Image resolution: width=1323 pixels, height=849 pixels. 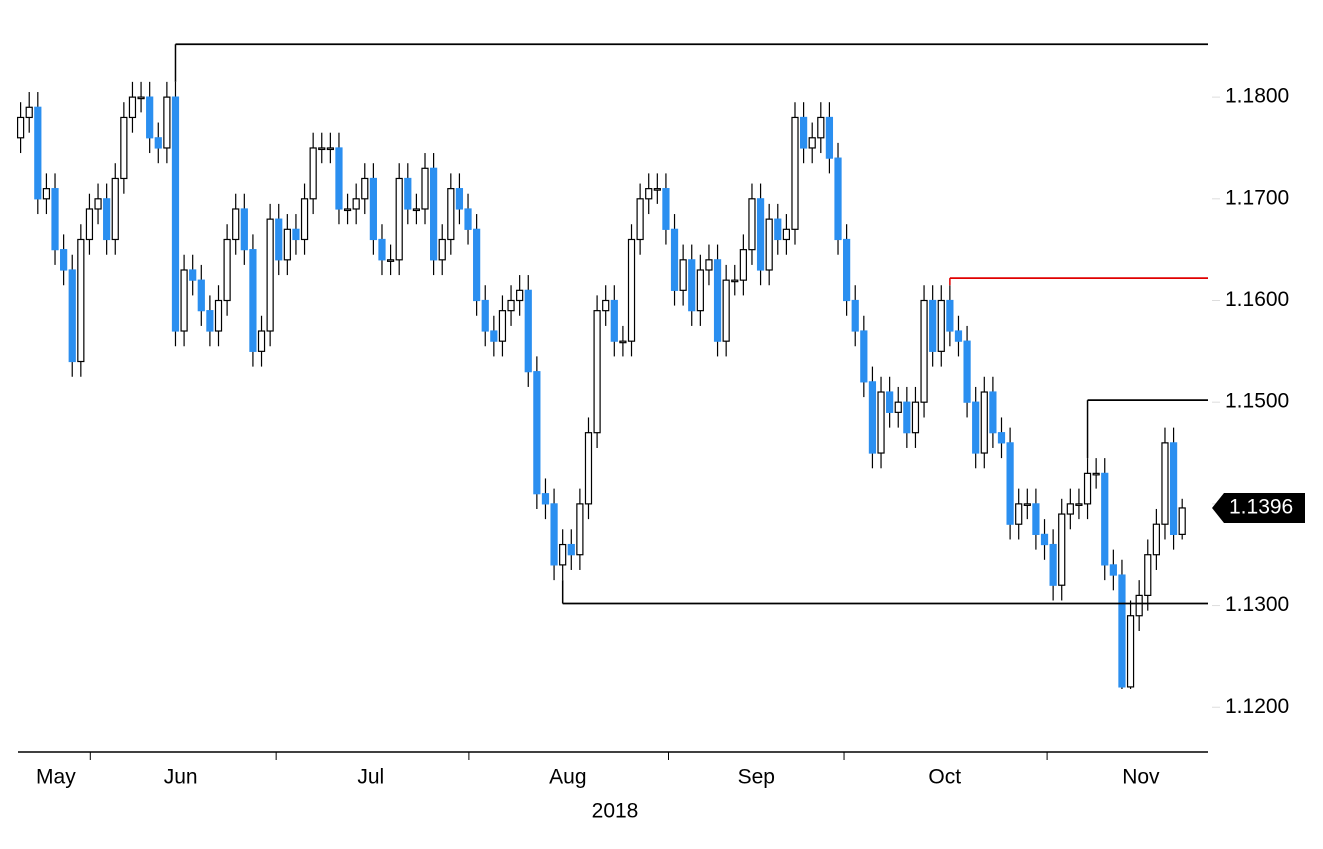 I want to click on x-tick-label: Nov, so click(x=1141, y=777).